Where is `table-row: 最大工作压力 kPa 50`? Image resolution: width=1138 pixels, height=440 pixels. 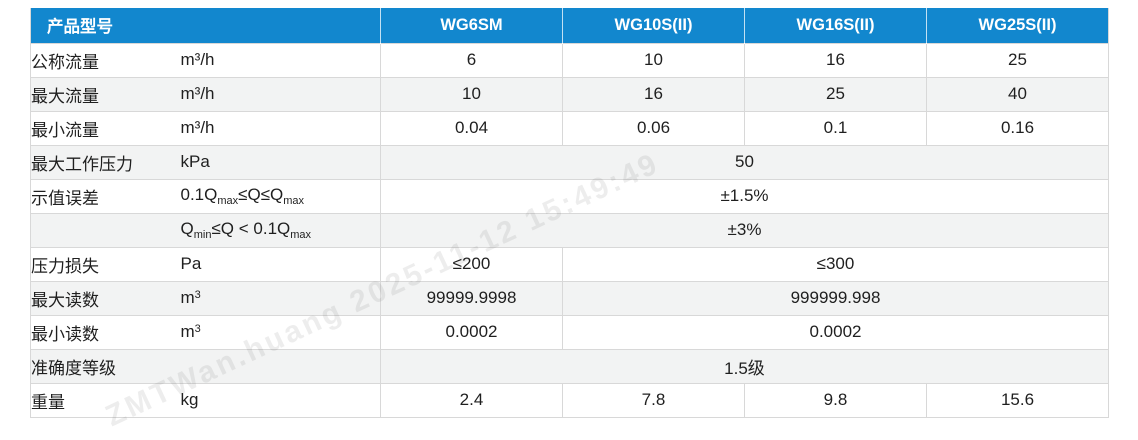
table-row: 最大工作压力 kPa 50 is located at coordinates (569, 161).